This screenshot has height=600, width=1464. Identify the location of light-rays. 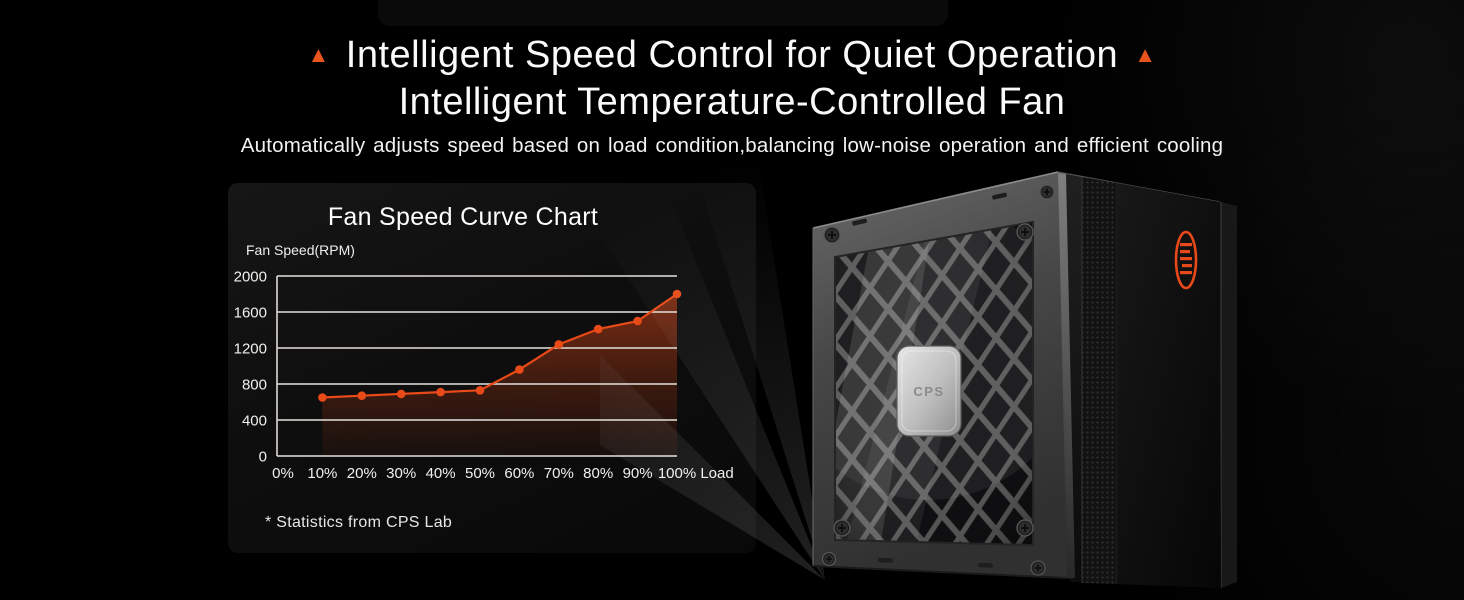
(712, 360).